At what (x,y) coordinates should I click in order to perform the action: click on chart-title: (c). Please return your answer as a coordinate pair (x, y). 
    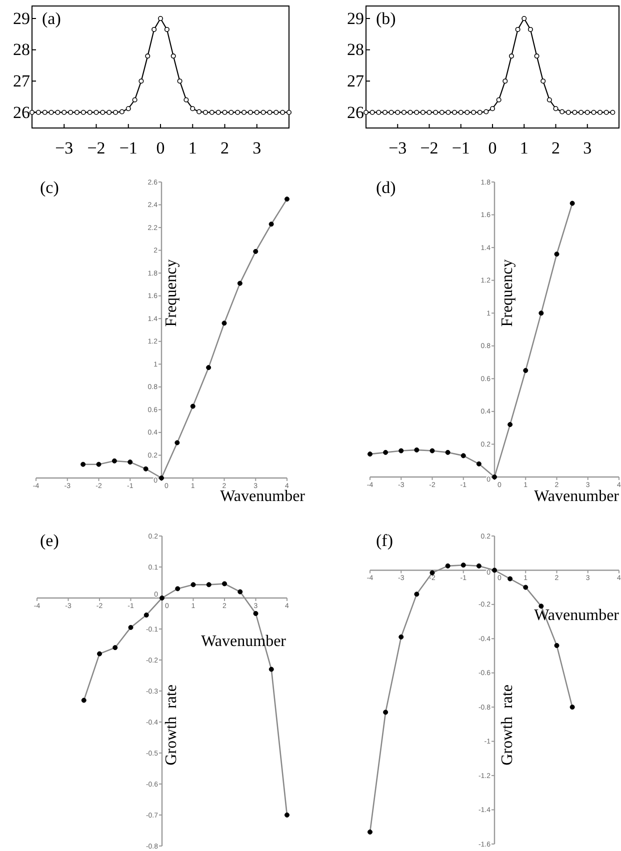
    Looking at the image, I should click on (49, 187).